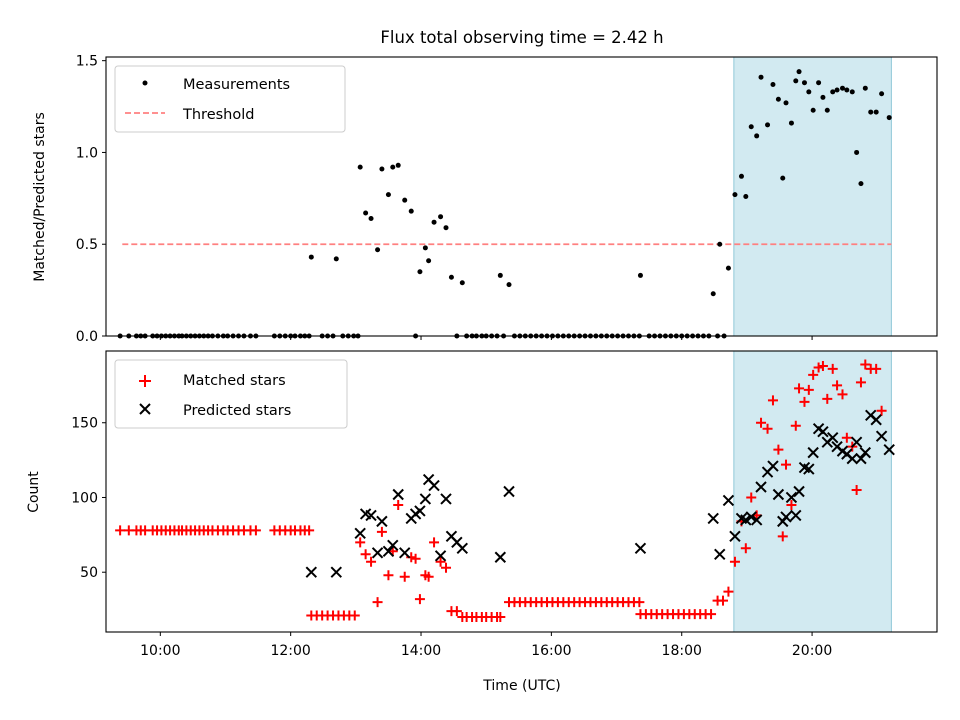 Image resolution: width=960 pixels, height=720 pixels. Describe the element at coordinates (145, 381) in the screenshot. I see `legend-marker-matched-stars` at that location.